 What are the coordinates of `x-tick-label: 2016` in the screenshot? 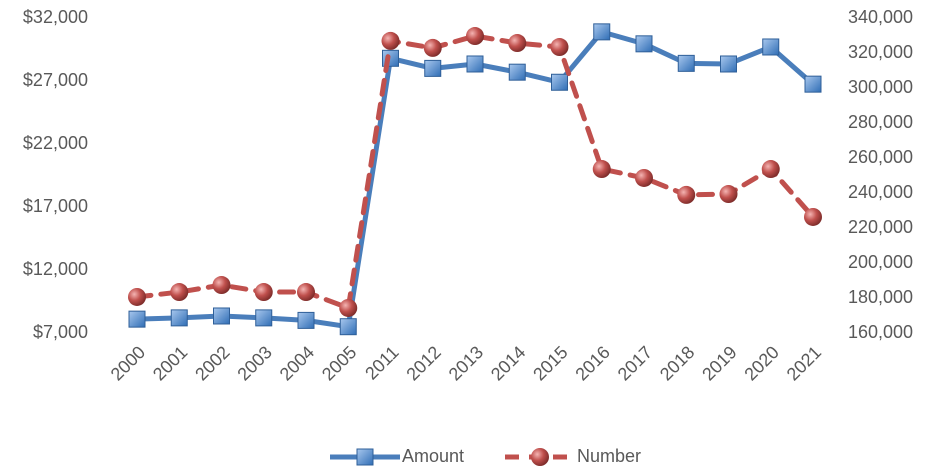 It's located at (592, 363).